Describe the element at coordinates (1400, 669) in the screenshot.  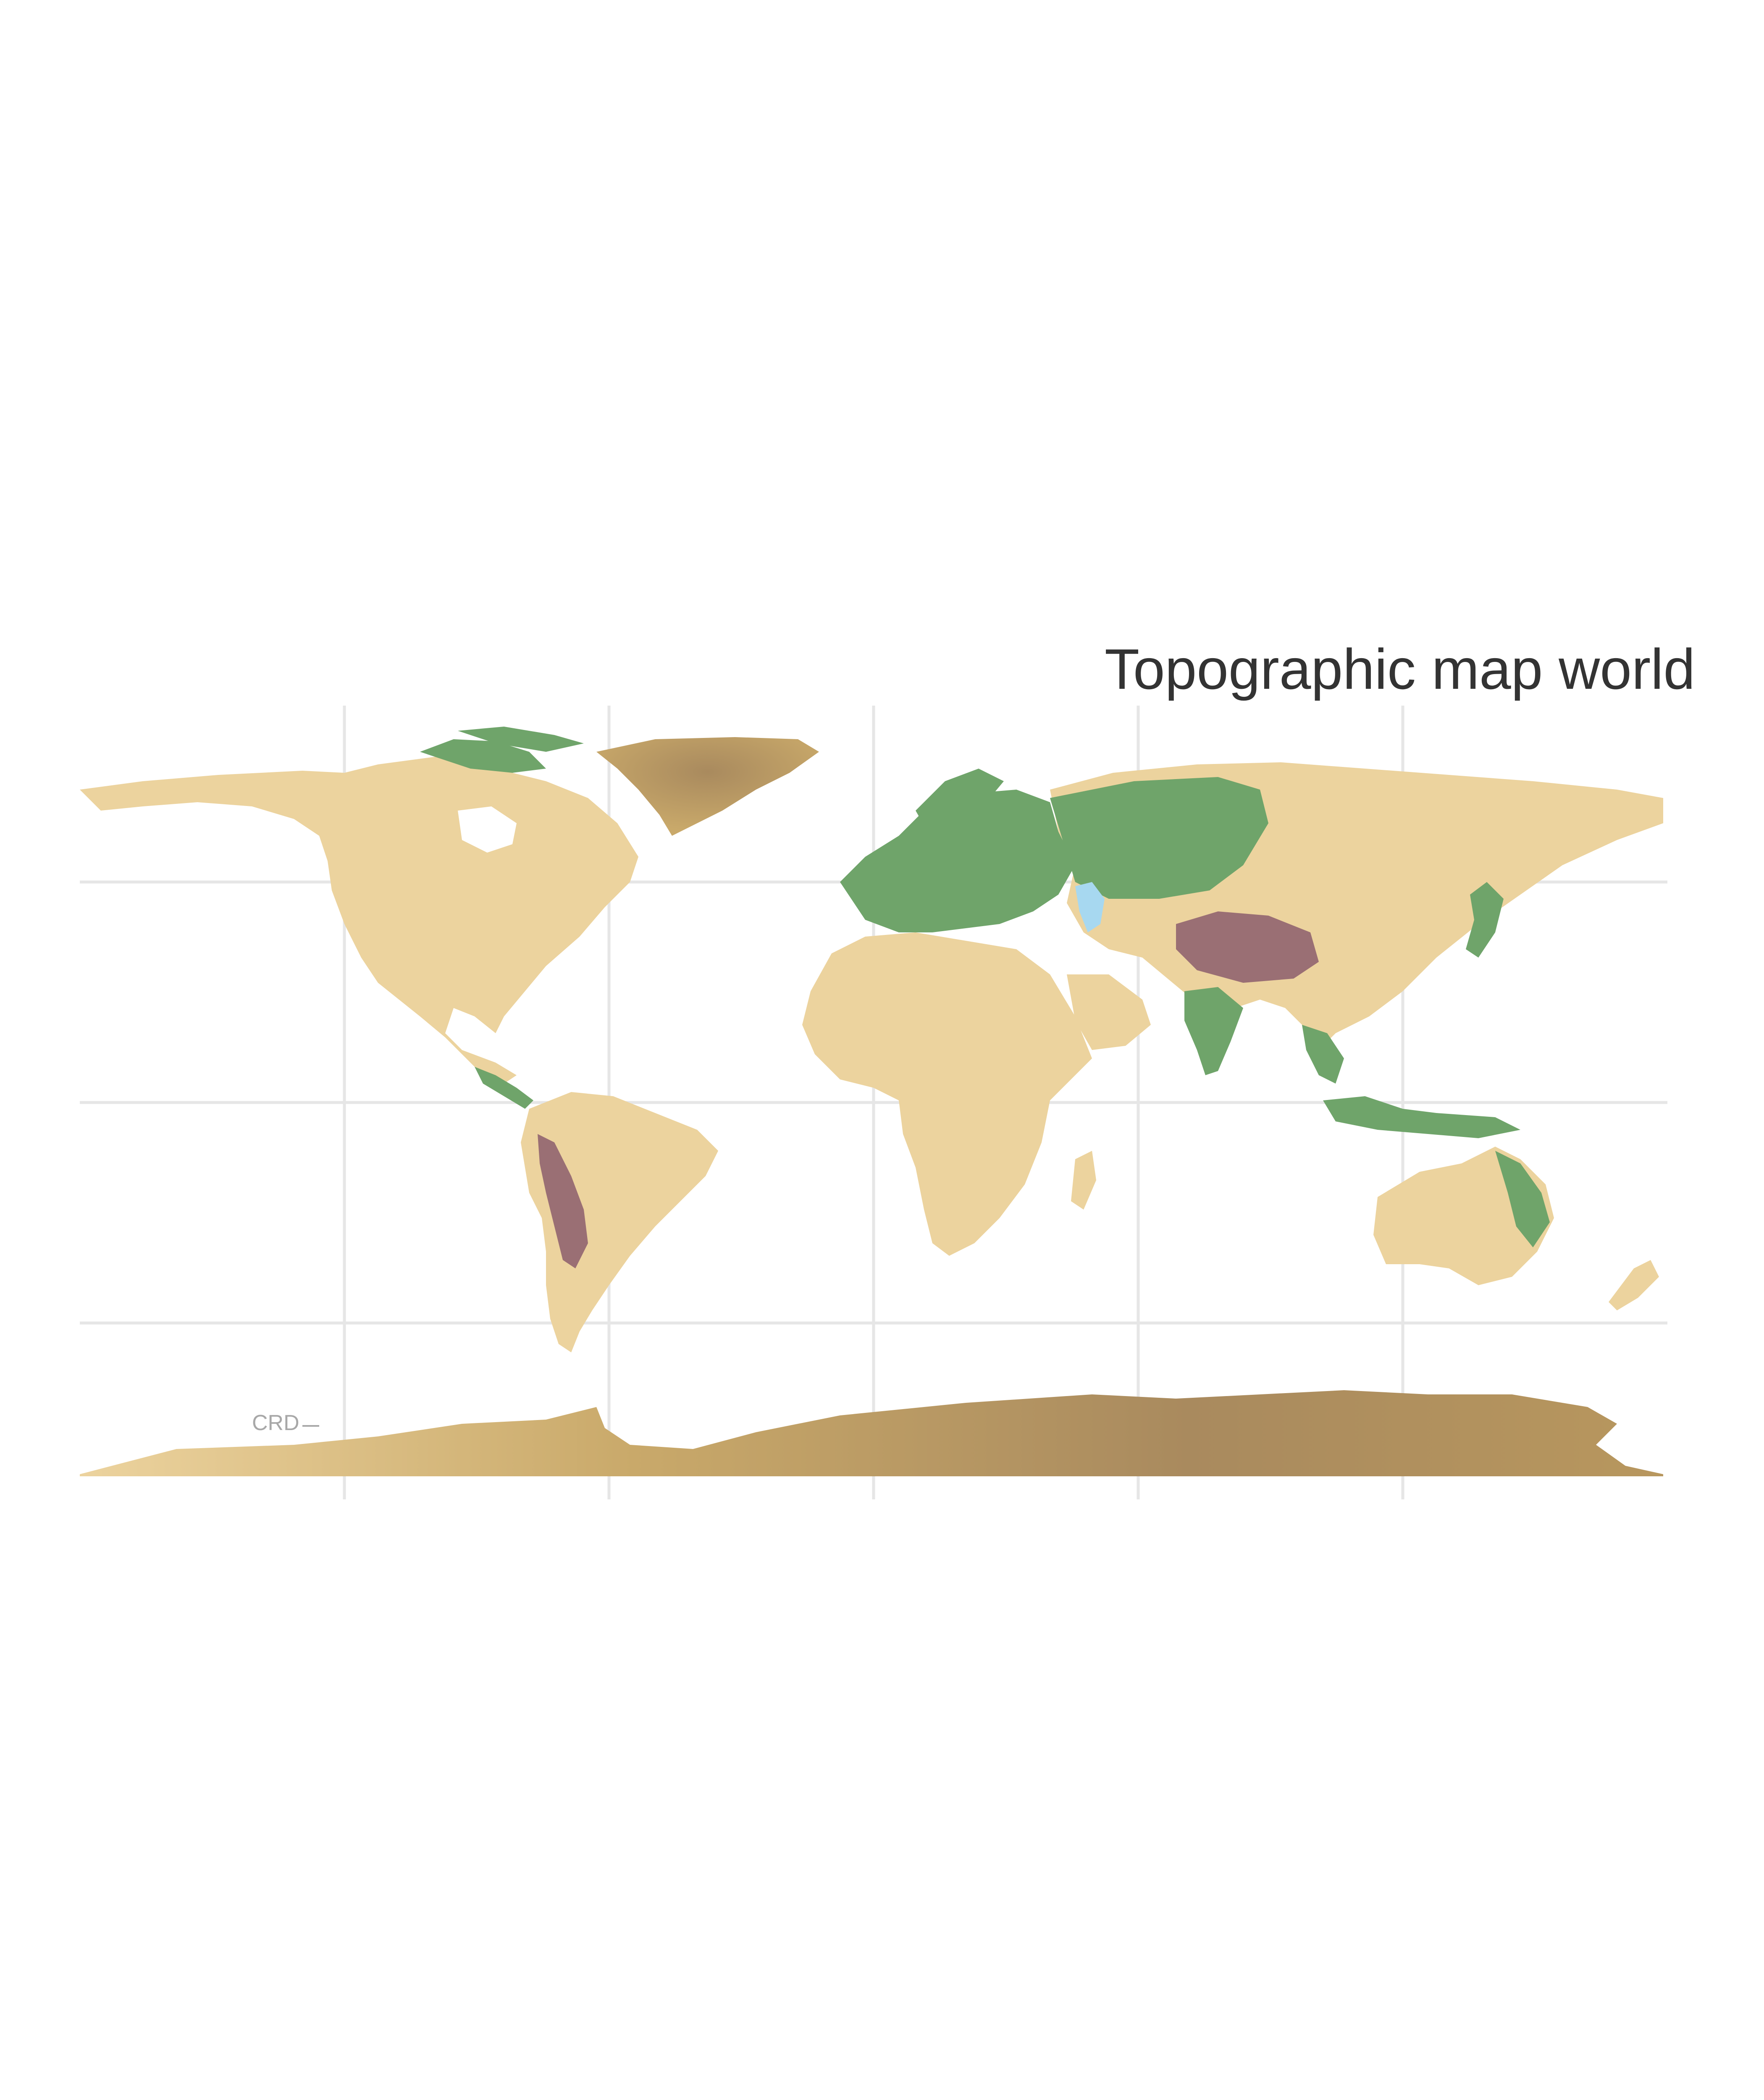
I see `map-title: Topographic map world` at that location.